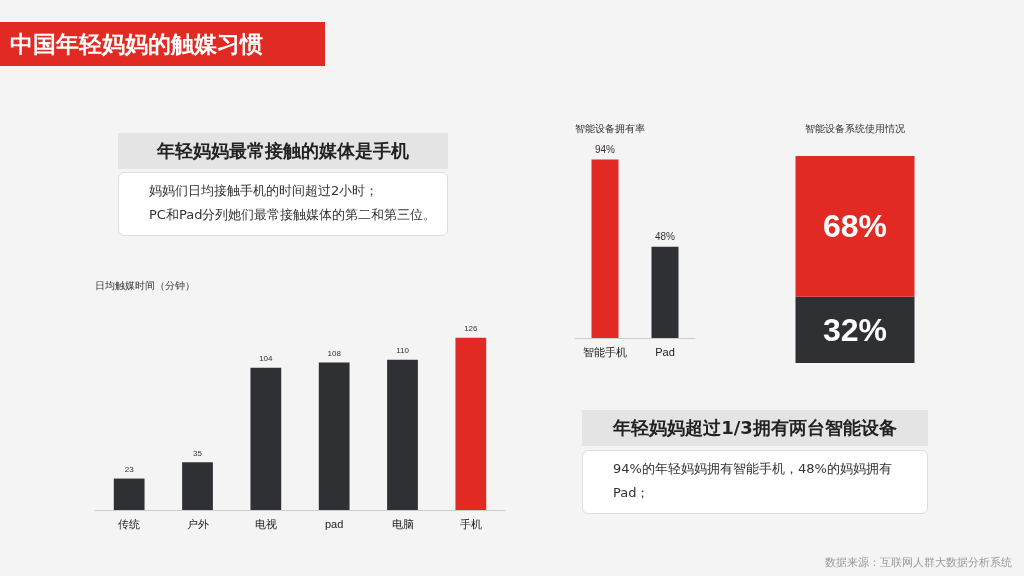 The height and width of the screenshot is (576, 1024). What do you see at coordinates (334, 523) in the screenshot?
I see `x-tick-label: pad` at bounding box center [334, 523].